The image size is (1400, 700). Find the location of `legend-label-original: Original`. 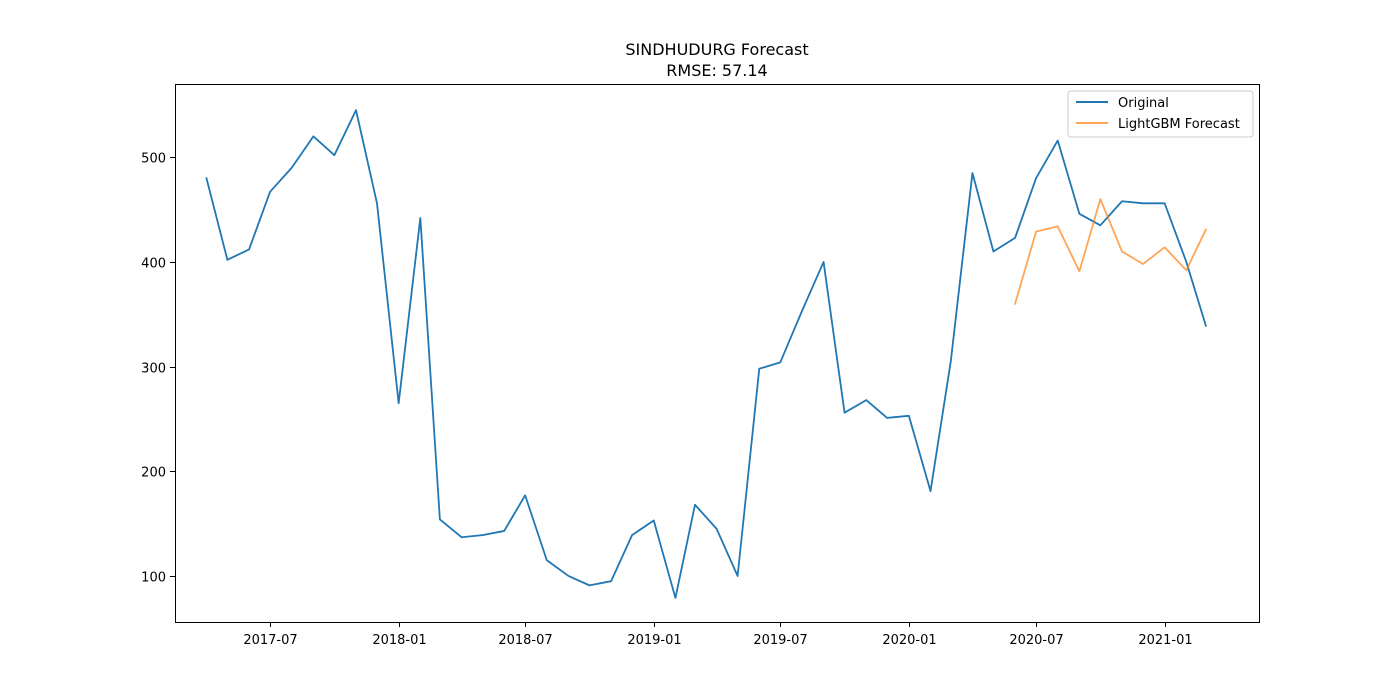

legend-label-original: Original is located at coordinates (1143, 103).